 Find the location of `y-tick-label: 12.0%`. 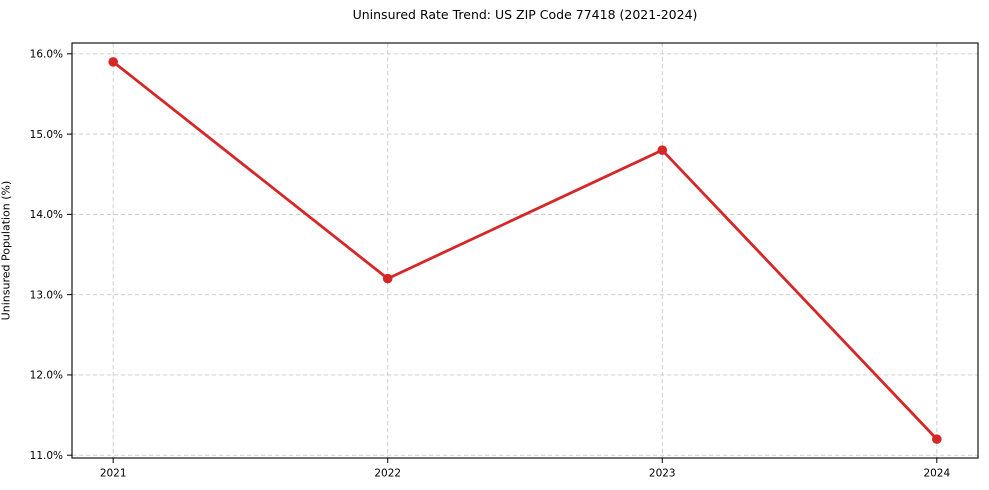

y-tick-label: 12.0% is located at coordinates (46, 376).